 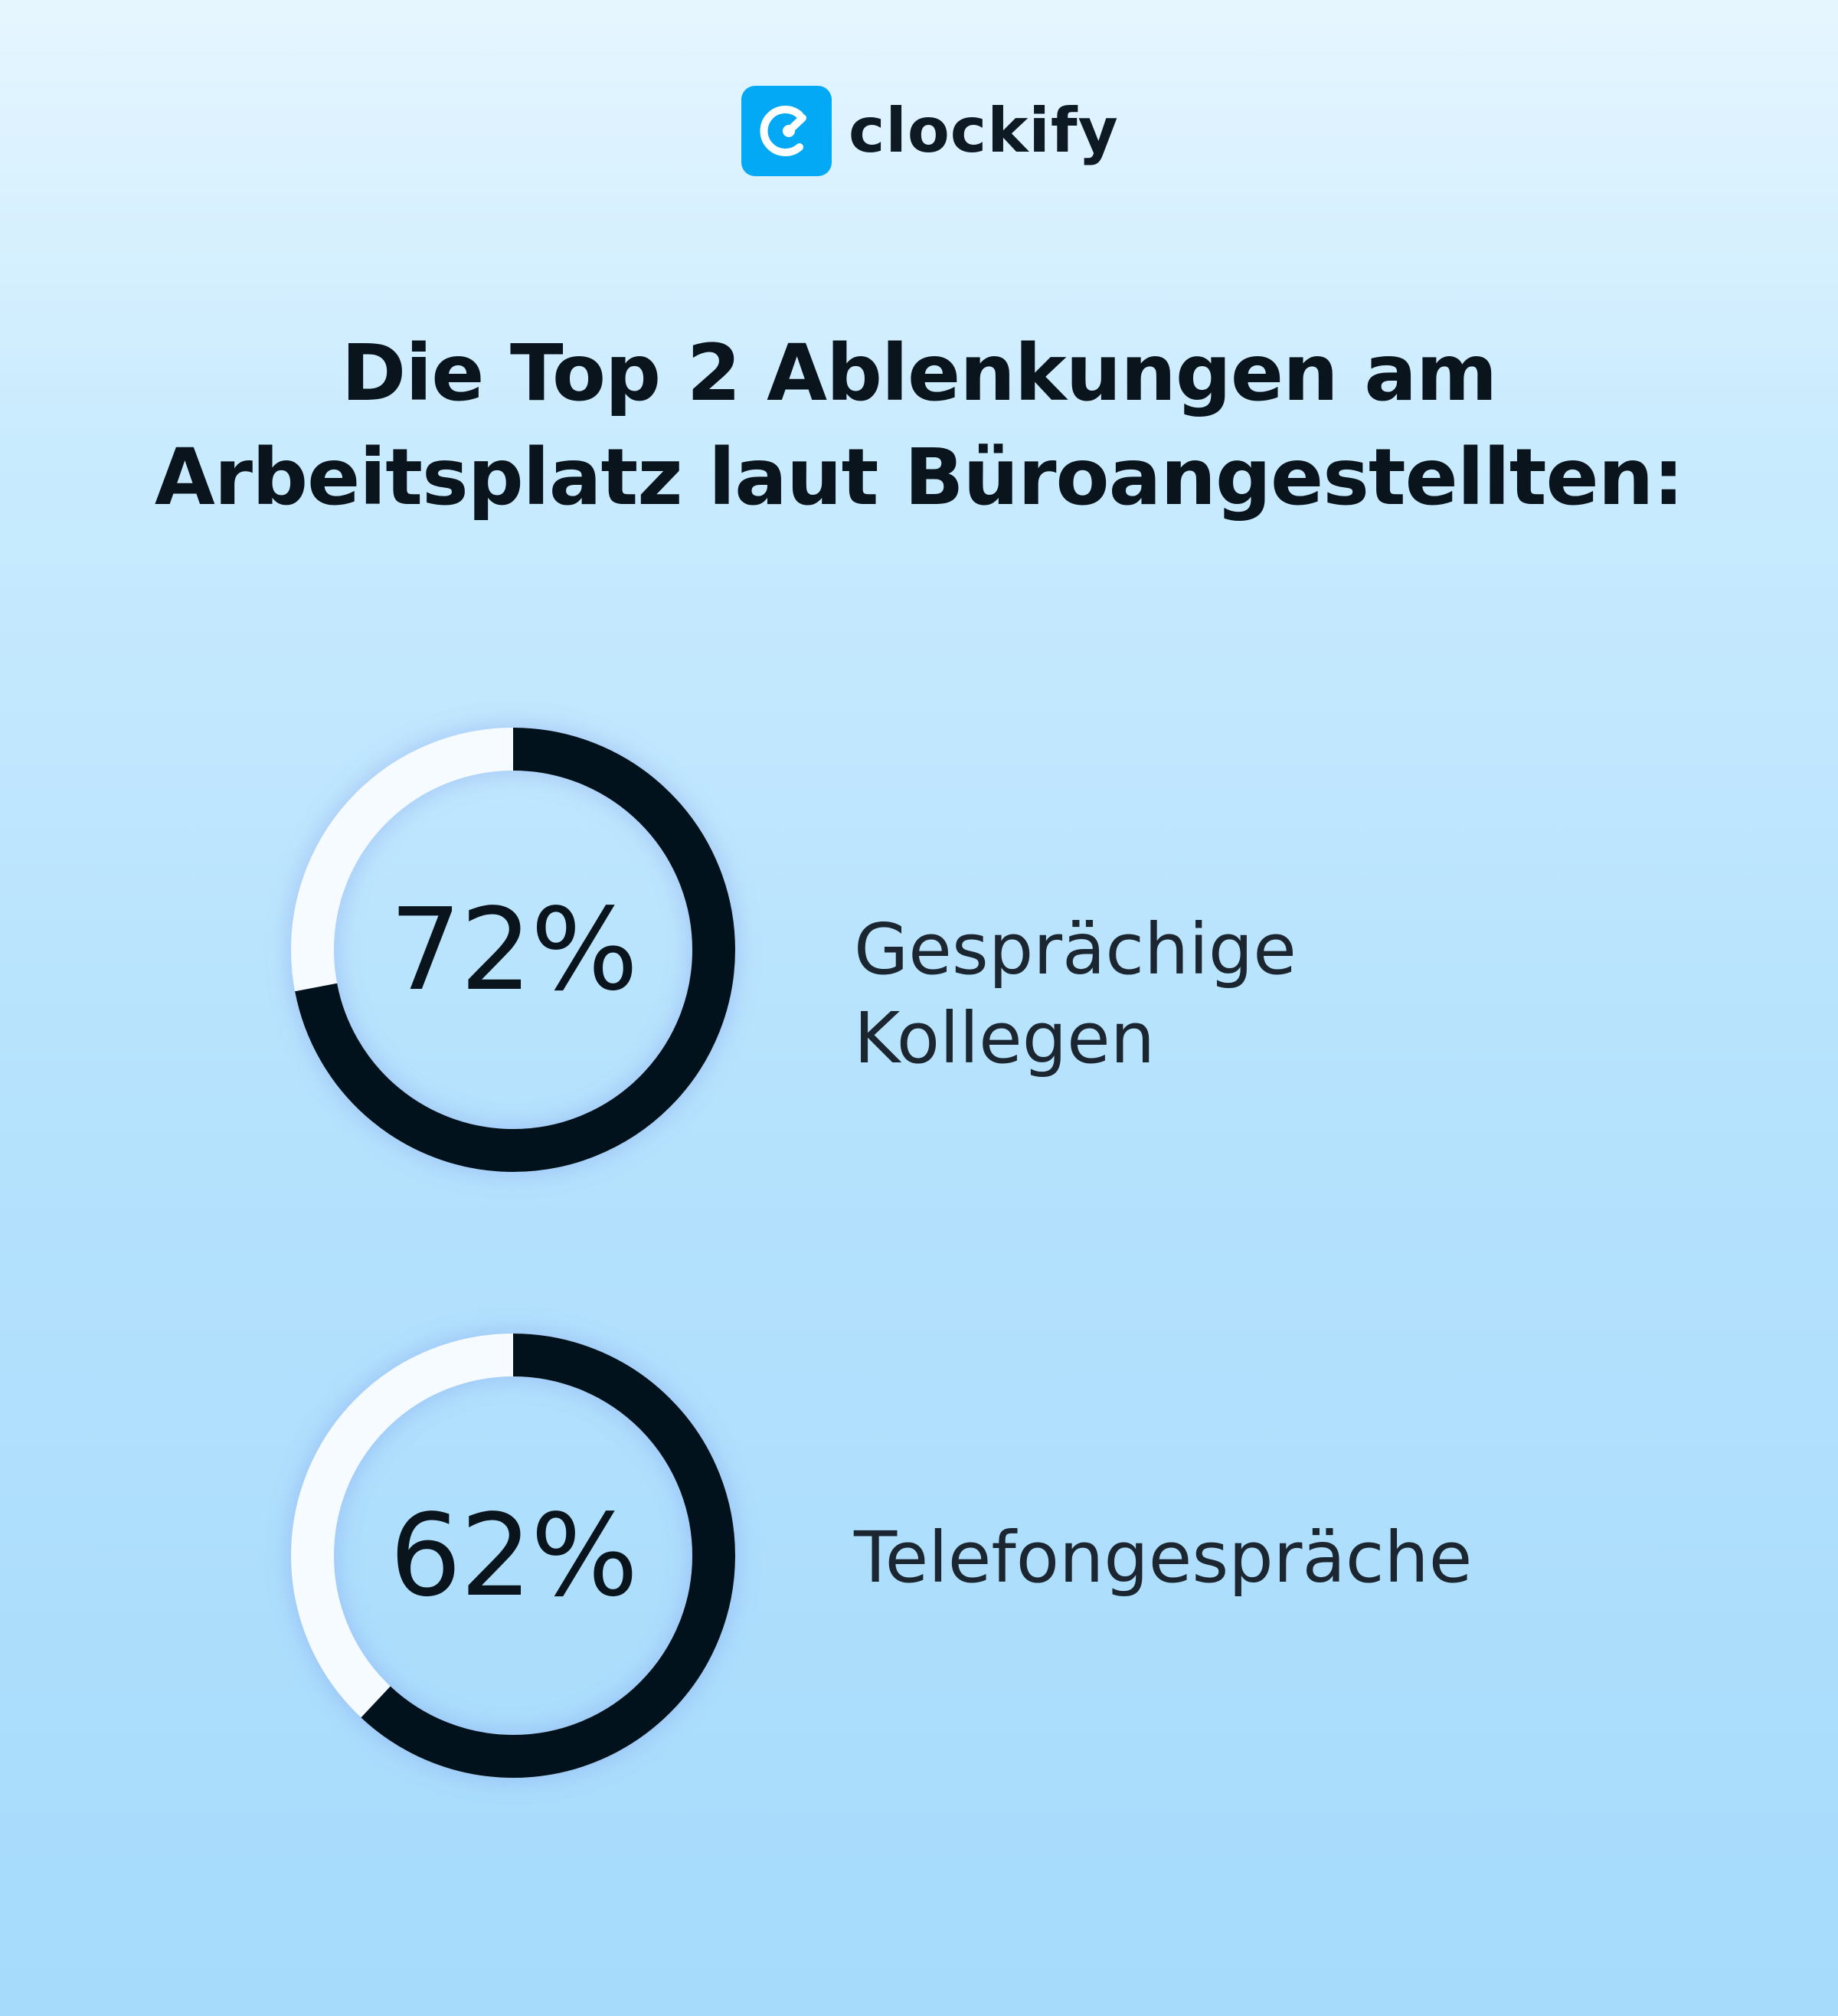 I want to click on category-label-2-line-1: Telefongespräche, so click(x=1164, y=1558).